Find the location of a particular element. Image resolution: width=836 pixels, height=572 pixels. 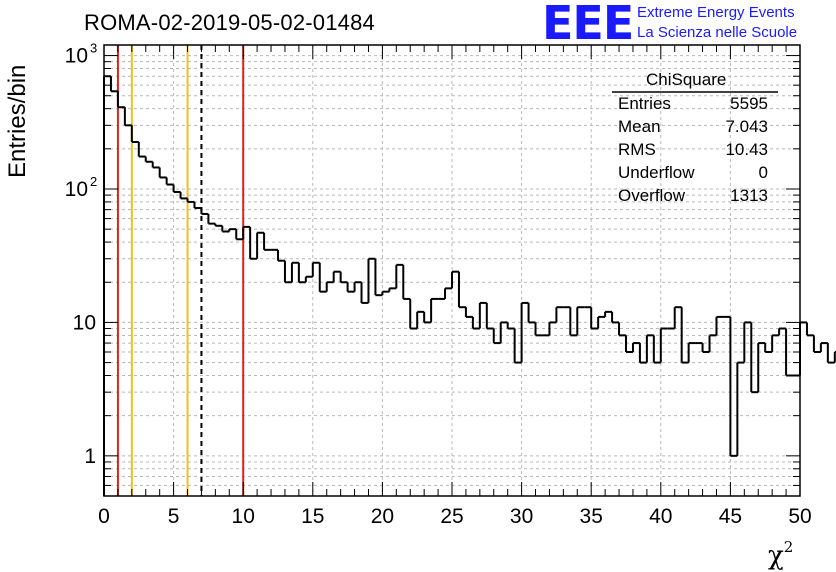

y-tick-label-exp: 3 is located at coordinates (93, 48).